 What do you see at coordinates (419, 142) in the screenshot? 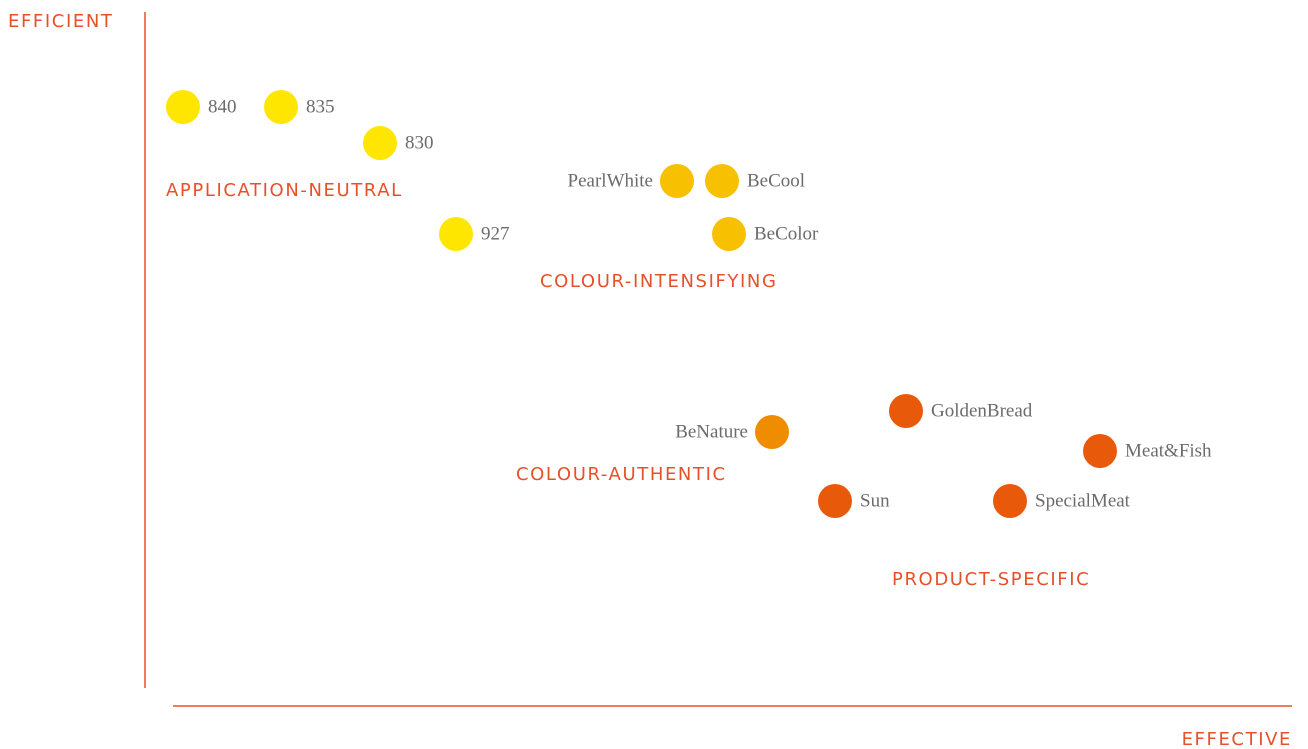
I see `node-label: 830` at bounding box center [419, 142].